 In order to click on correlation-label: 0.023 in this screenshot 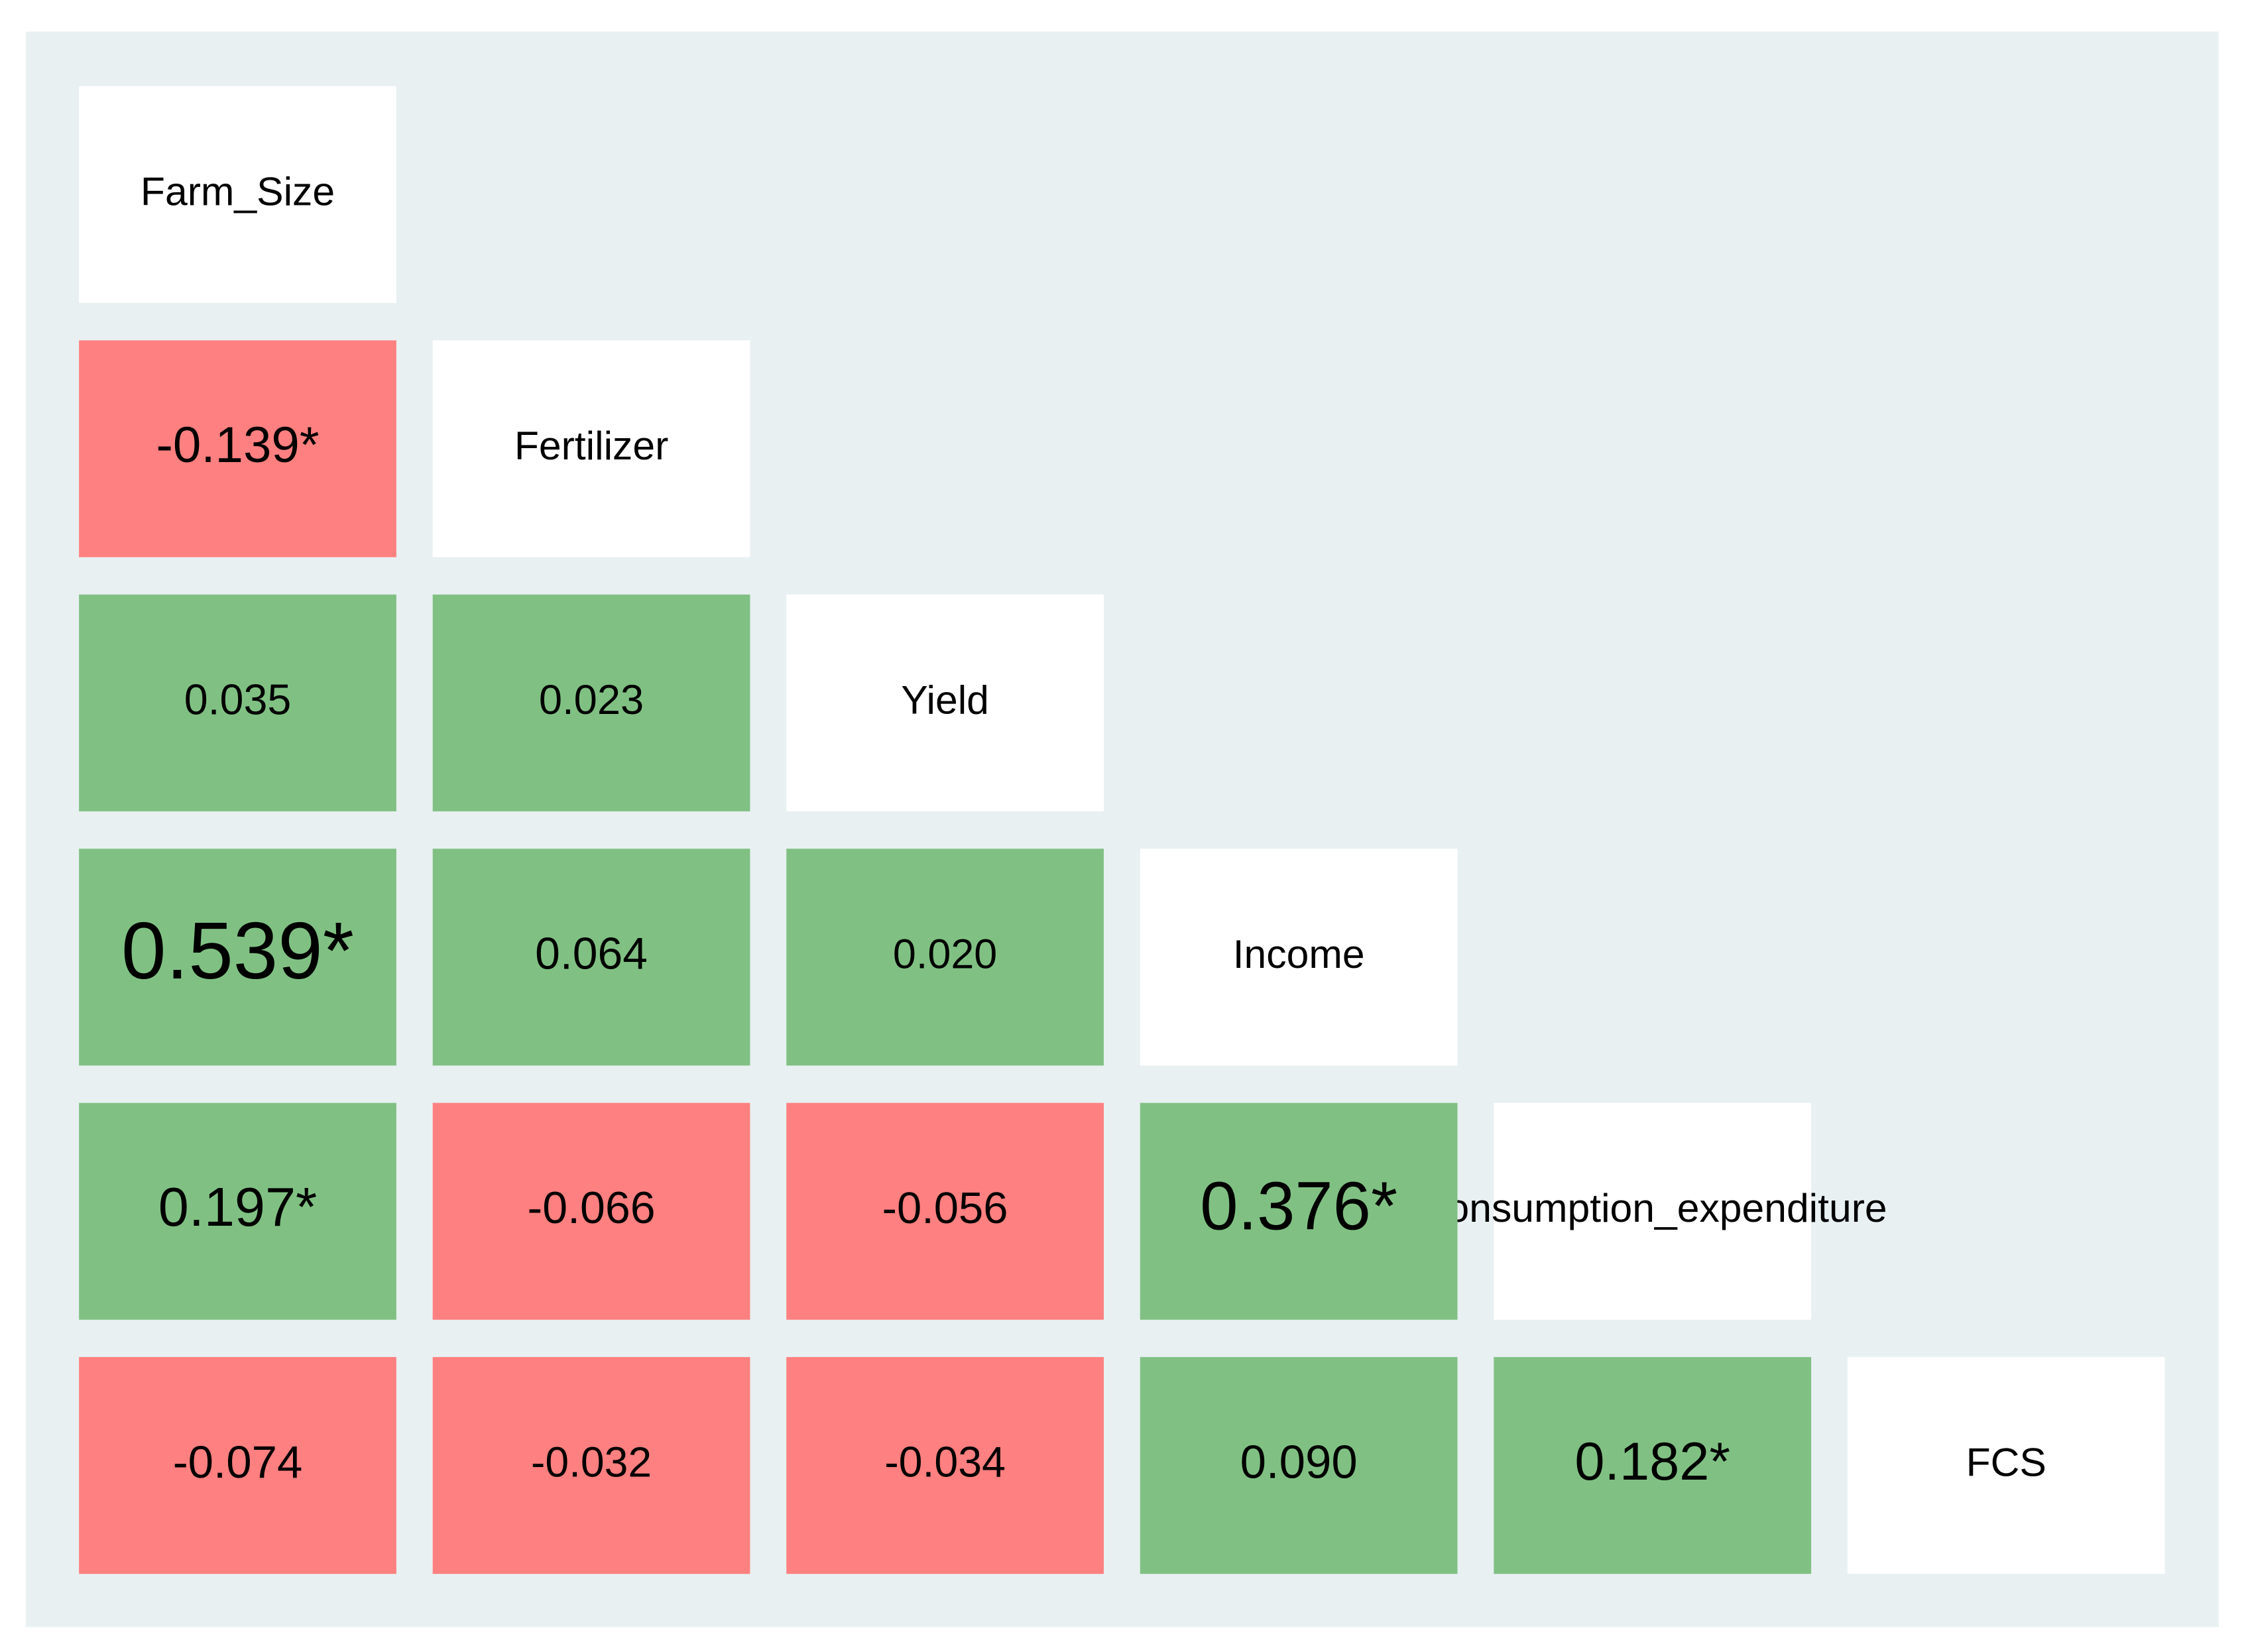, I will do `click(591, 700)`.